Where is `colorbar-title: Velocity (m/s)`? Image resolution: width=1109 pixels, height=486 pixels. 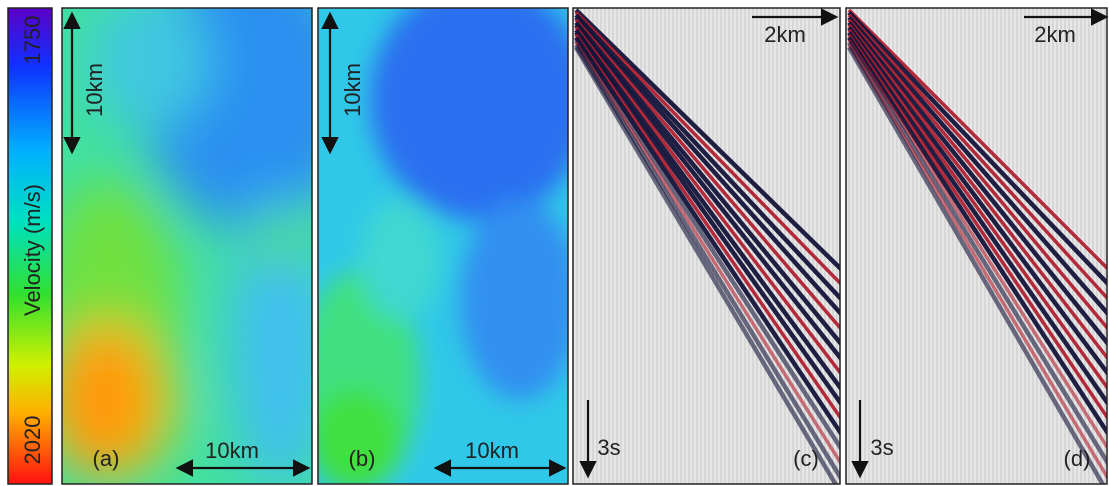
colorbar-title: Velocity (m/s) is located at coordinates (32, 250).